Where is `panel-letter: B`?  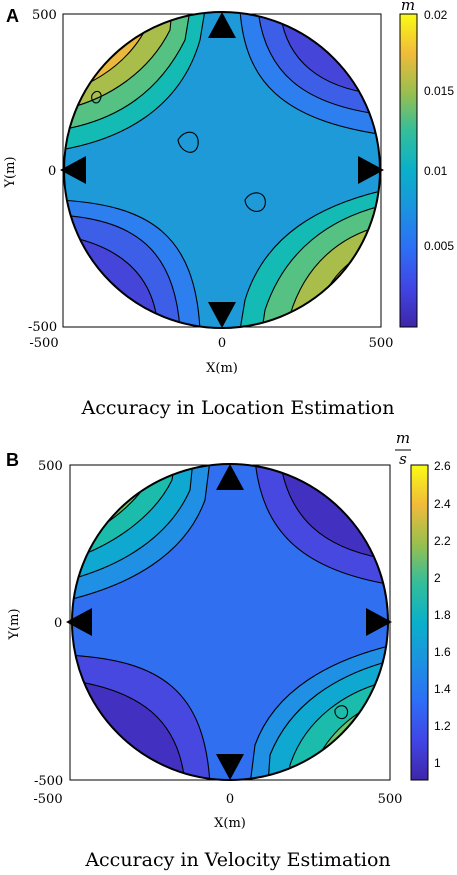 panel-letter: B is located at coordinates (12, 460).